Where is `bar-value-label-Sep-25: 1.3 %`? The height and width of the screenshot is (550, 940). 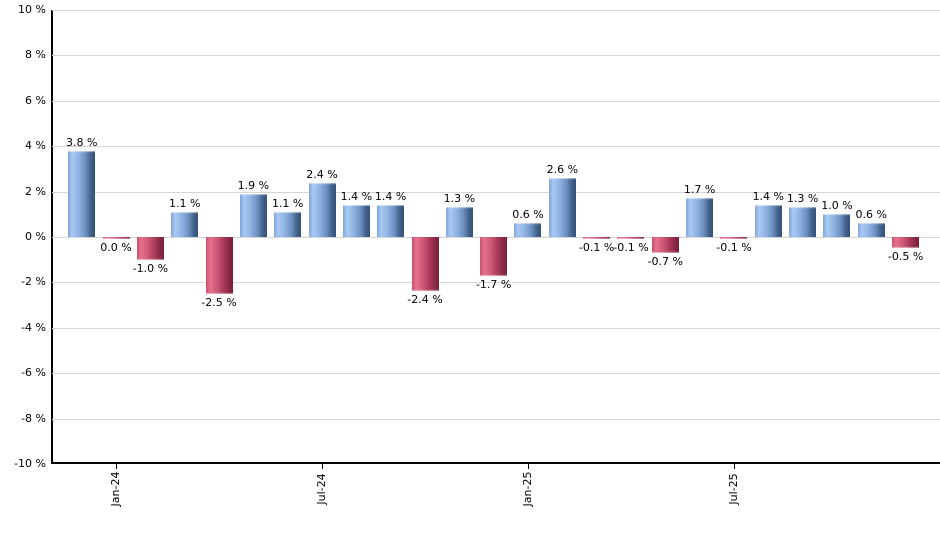
bar-value-label-Sep-25: 1.3 % is located at coordinates (802, 198).